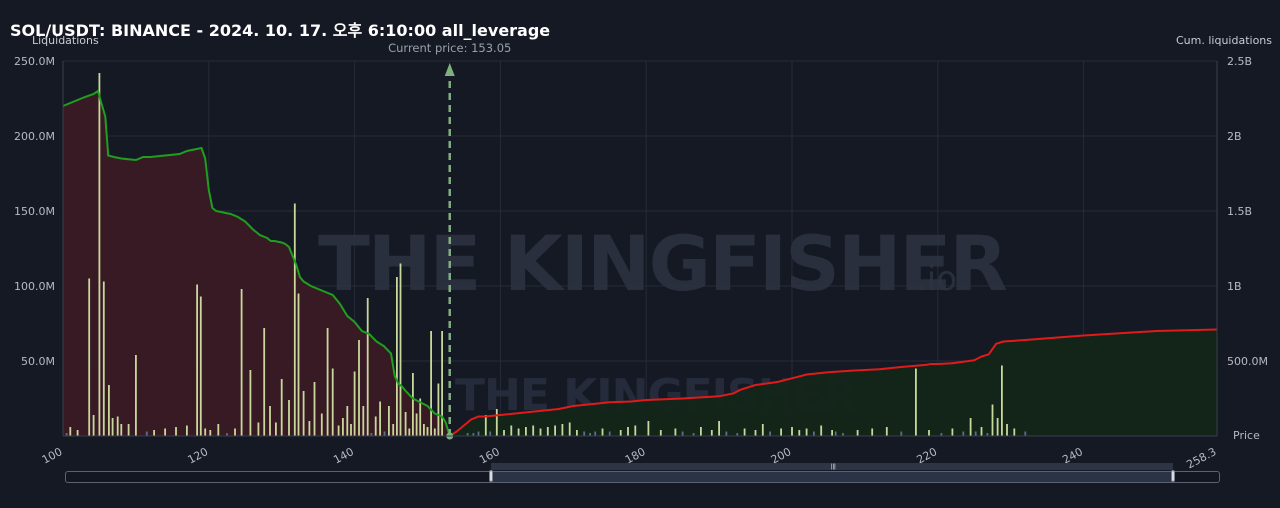  I want to click on x-axis-tick: 100, so click(52, 455).